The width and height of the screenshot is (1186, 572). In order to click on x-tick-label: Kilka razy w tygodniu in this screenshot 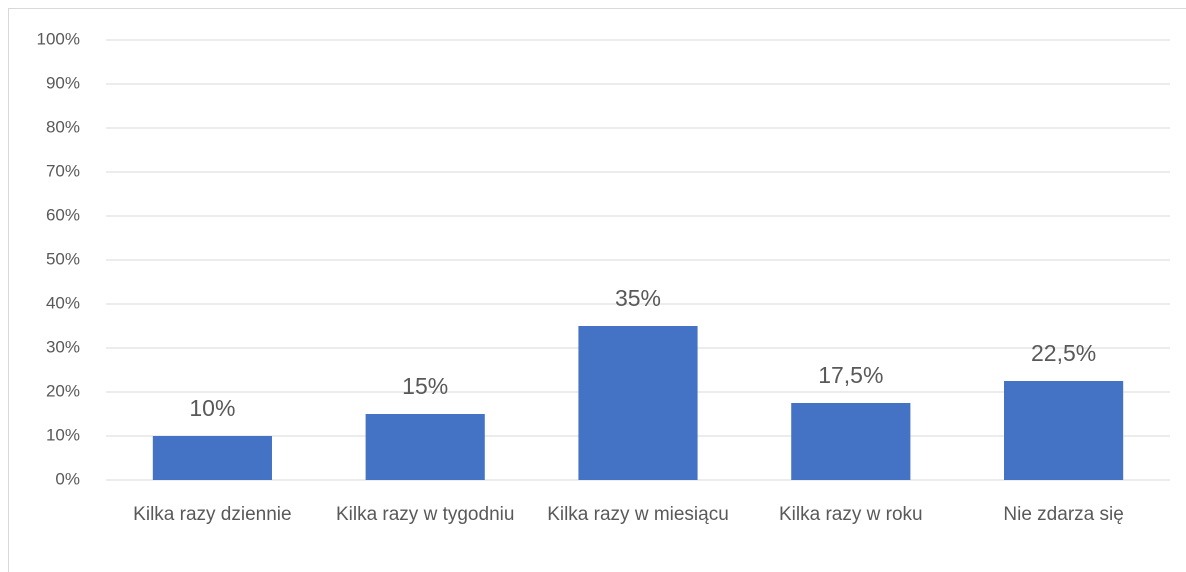, I will do `click(425, 514)`.